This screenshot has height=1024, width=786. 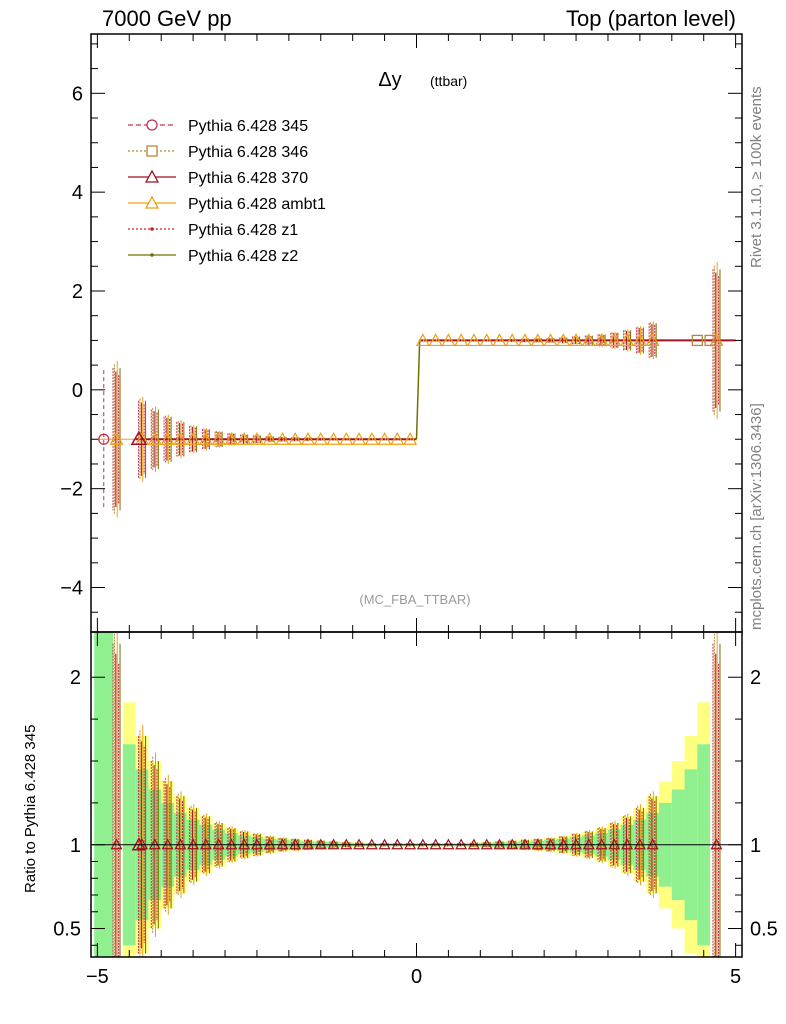 I want to click on x-tick-label: −5, so click(x=97, y=977).